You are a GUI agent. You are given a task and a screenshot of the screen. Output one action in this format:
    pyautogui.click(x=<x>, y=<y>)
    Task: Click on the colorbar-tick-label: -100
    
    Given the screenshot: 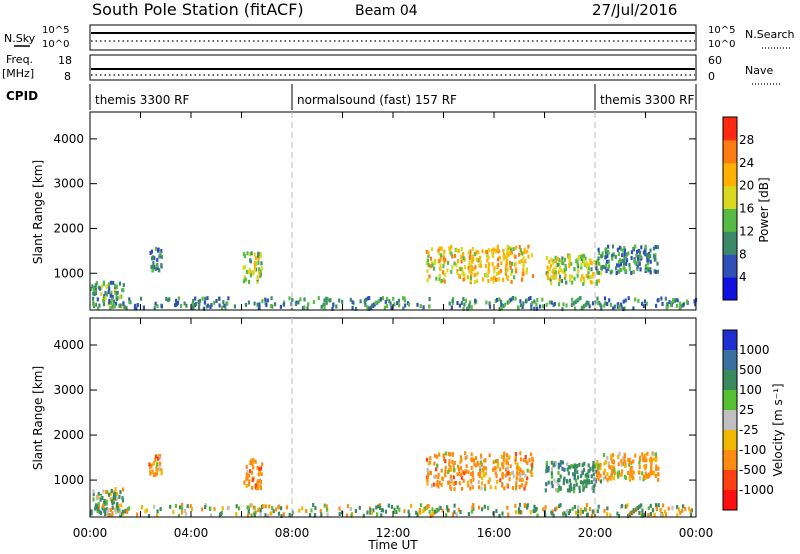 What is the action you would take?
    pyautogui.click(x=752, y=450)
    